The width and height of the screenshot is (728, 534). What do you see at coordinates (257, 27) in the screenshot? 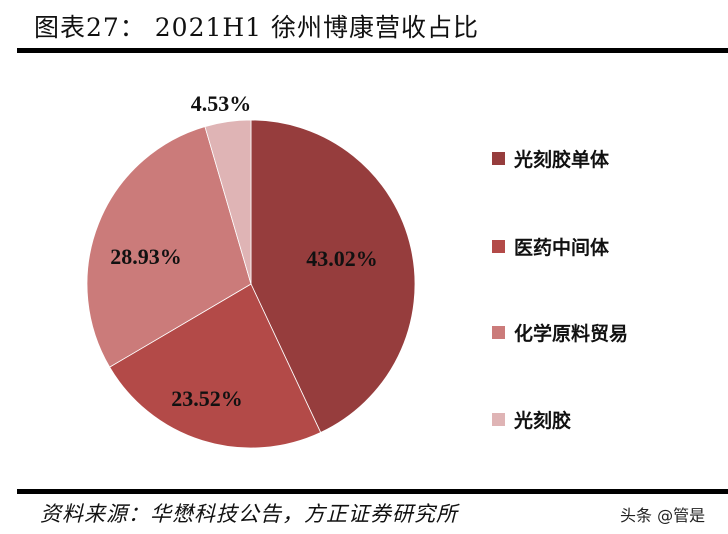
I see `chart-title: 图表27： 2021H1 徐州博康营收占比` at bounding box center [257, 27].